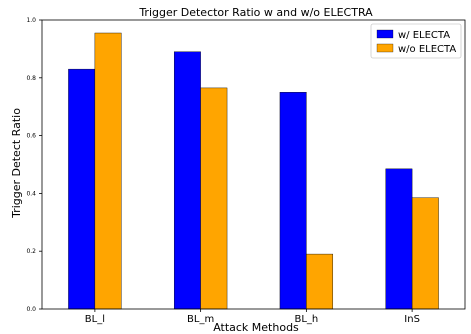 The width and height of the screenshot is (471, 334). I want to click on y-tick-label: 0.0, so click(31, 309).